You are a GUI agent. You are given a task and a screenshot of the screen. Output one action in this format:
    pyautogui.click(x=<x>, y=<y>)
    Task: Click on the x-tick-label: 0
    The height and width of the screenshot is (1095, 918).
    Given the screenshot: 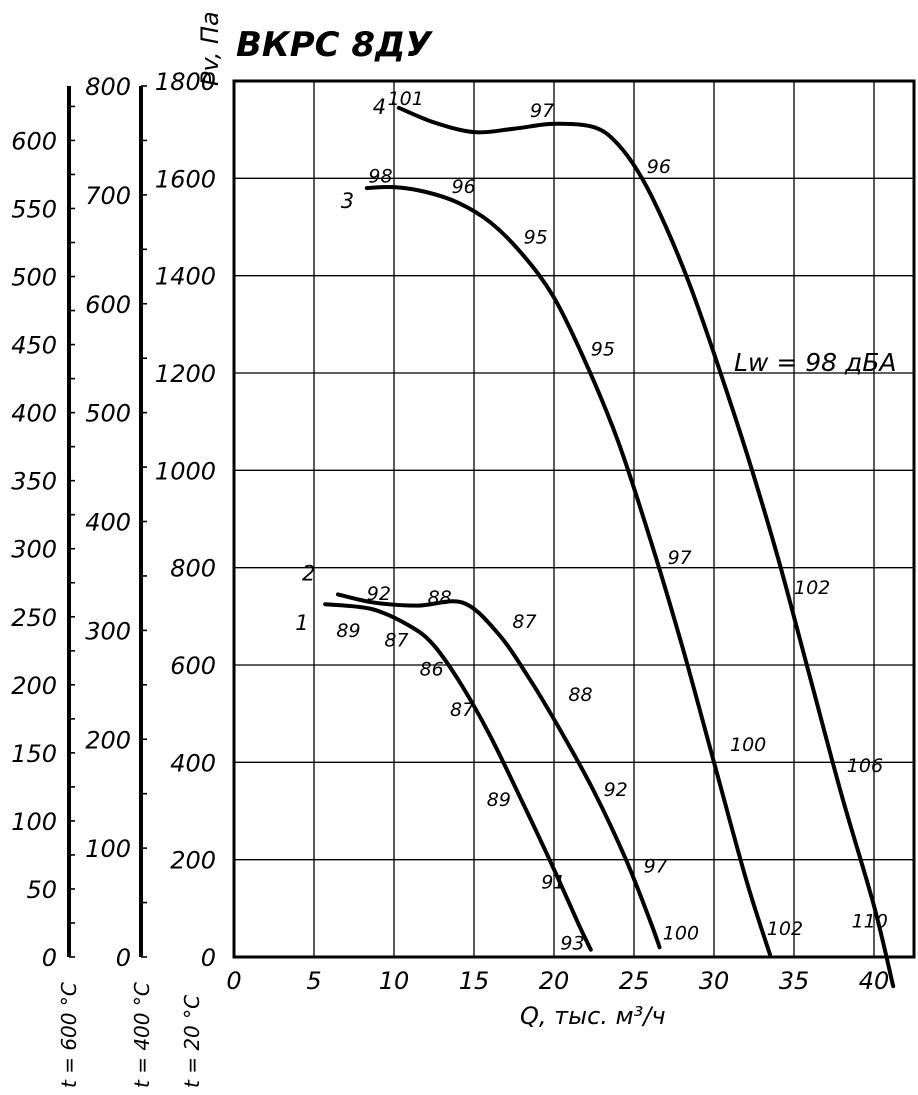 What is the action you would take?
    pyautogui.click(x=233, y=981)
    